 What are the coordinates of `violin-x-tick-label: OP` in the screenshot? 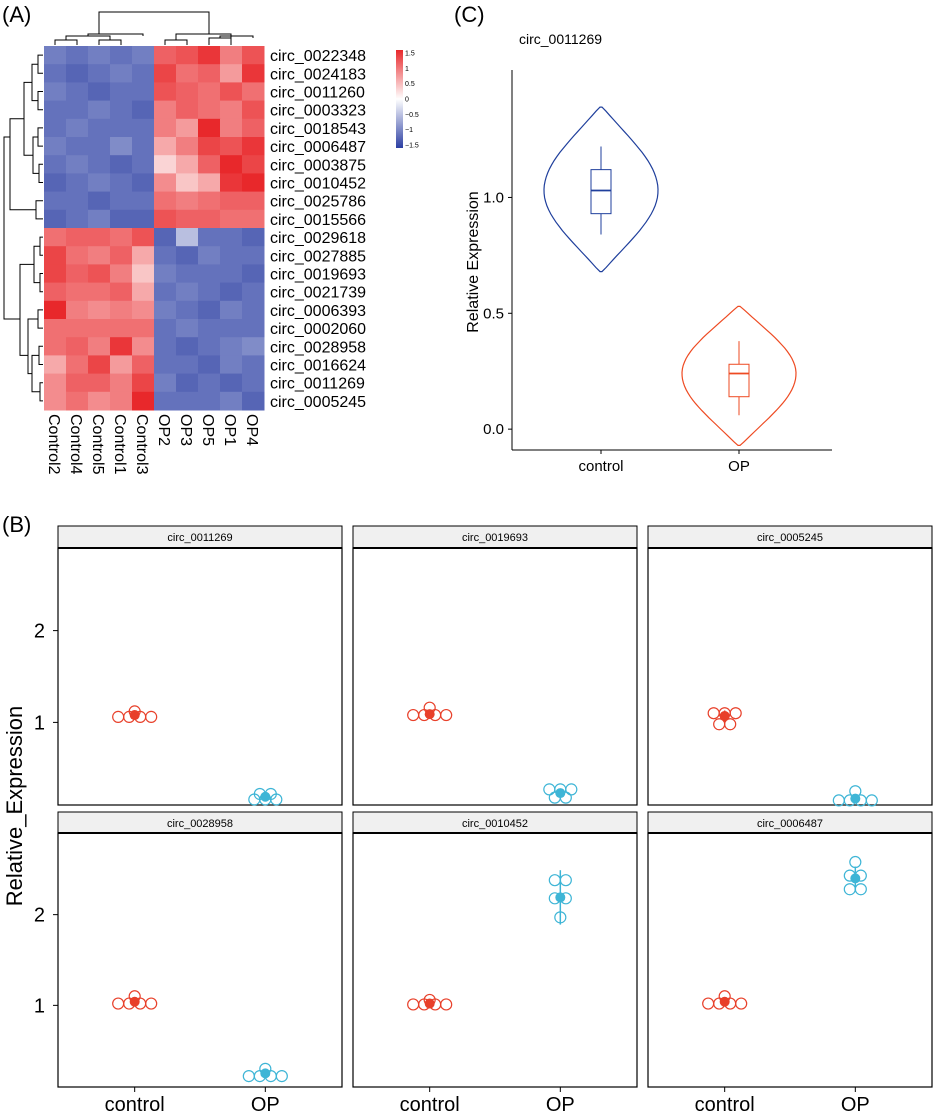 It's located at (739, 466).